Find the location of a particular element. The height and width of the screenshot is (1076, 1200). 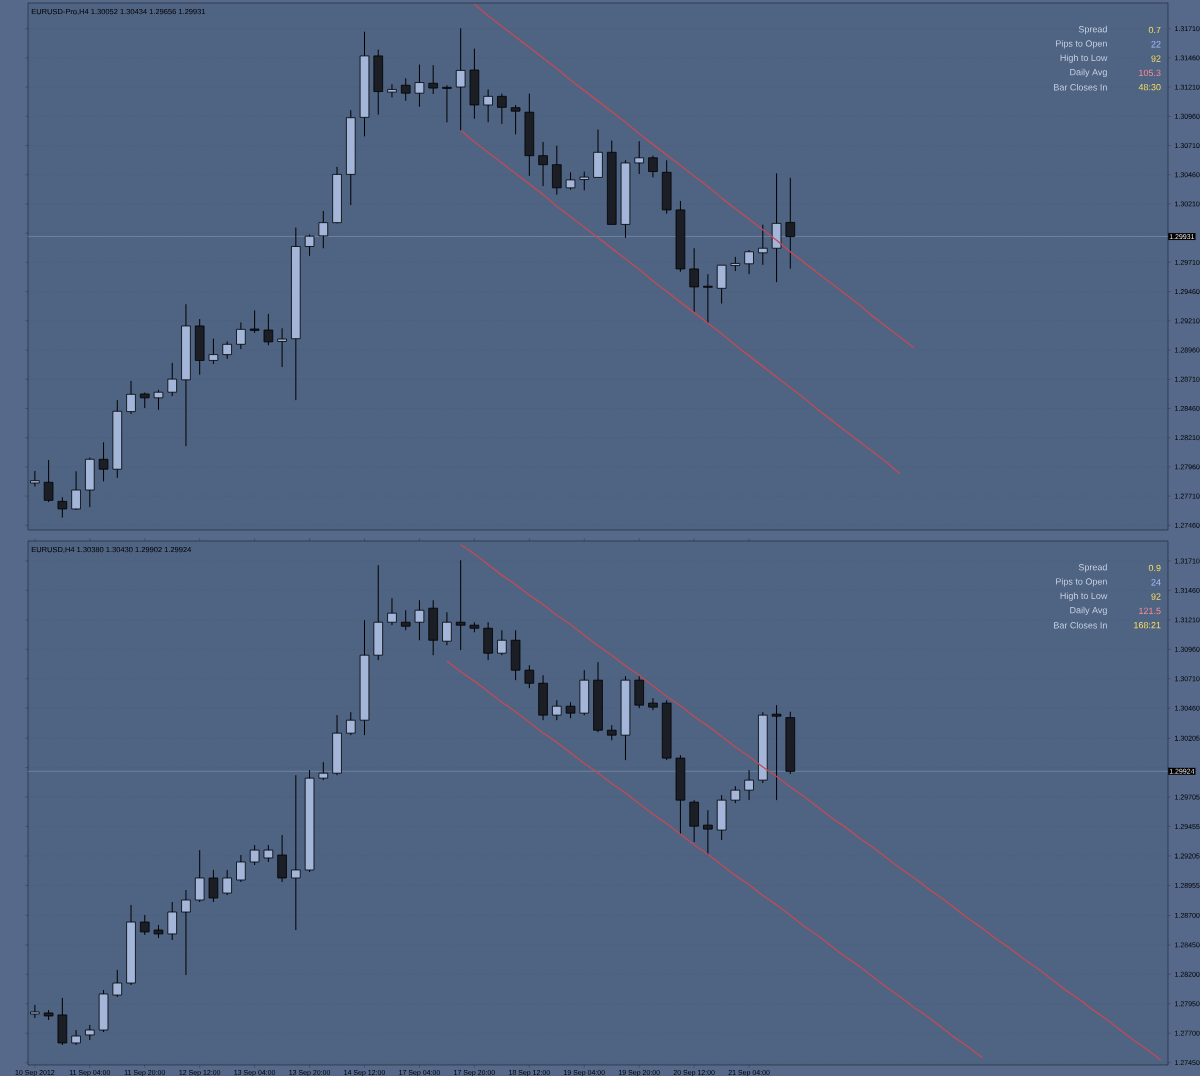

annotation: 105.3 is located at coordinates (1150, 73).